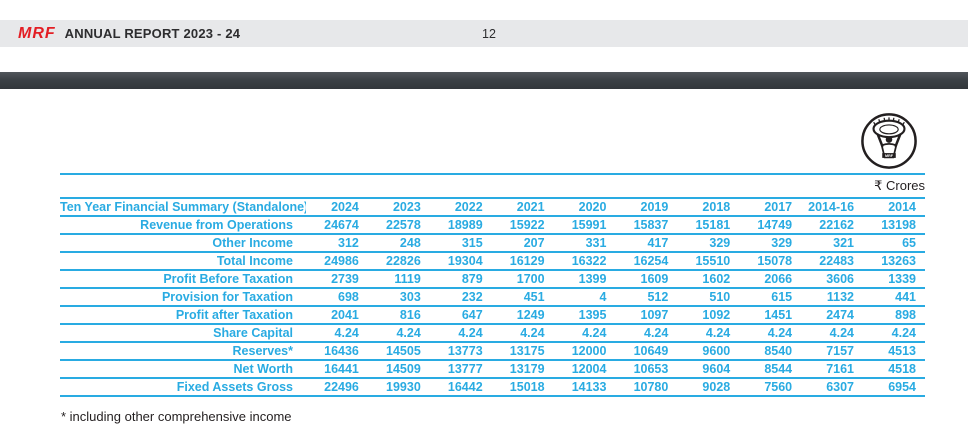 This screenshot has width=968, height=431. I want to click on value-cell: 4513, so click(894, 351).